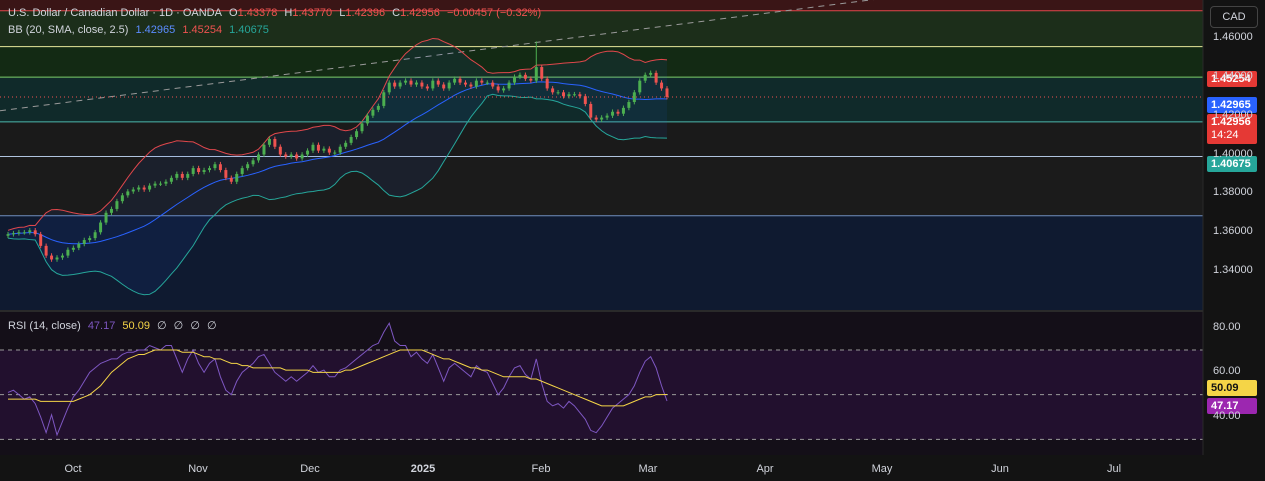  I want to click on open-value: 1.43378, so click(257, 13).